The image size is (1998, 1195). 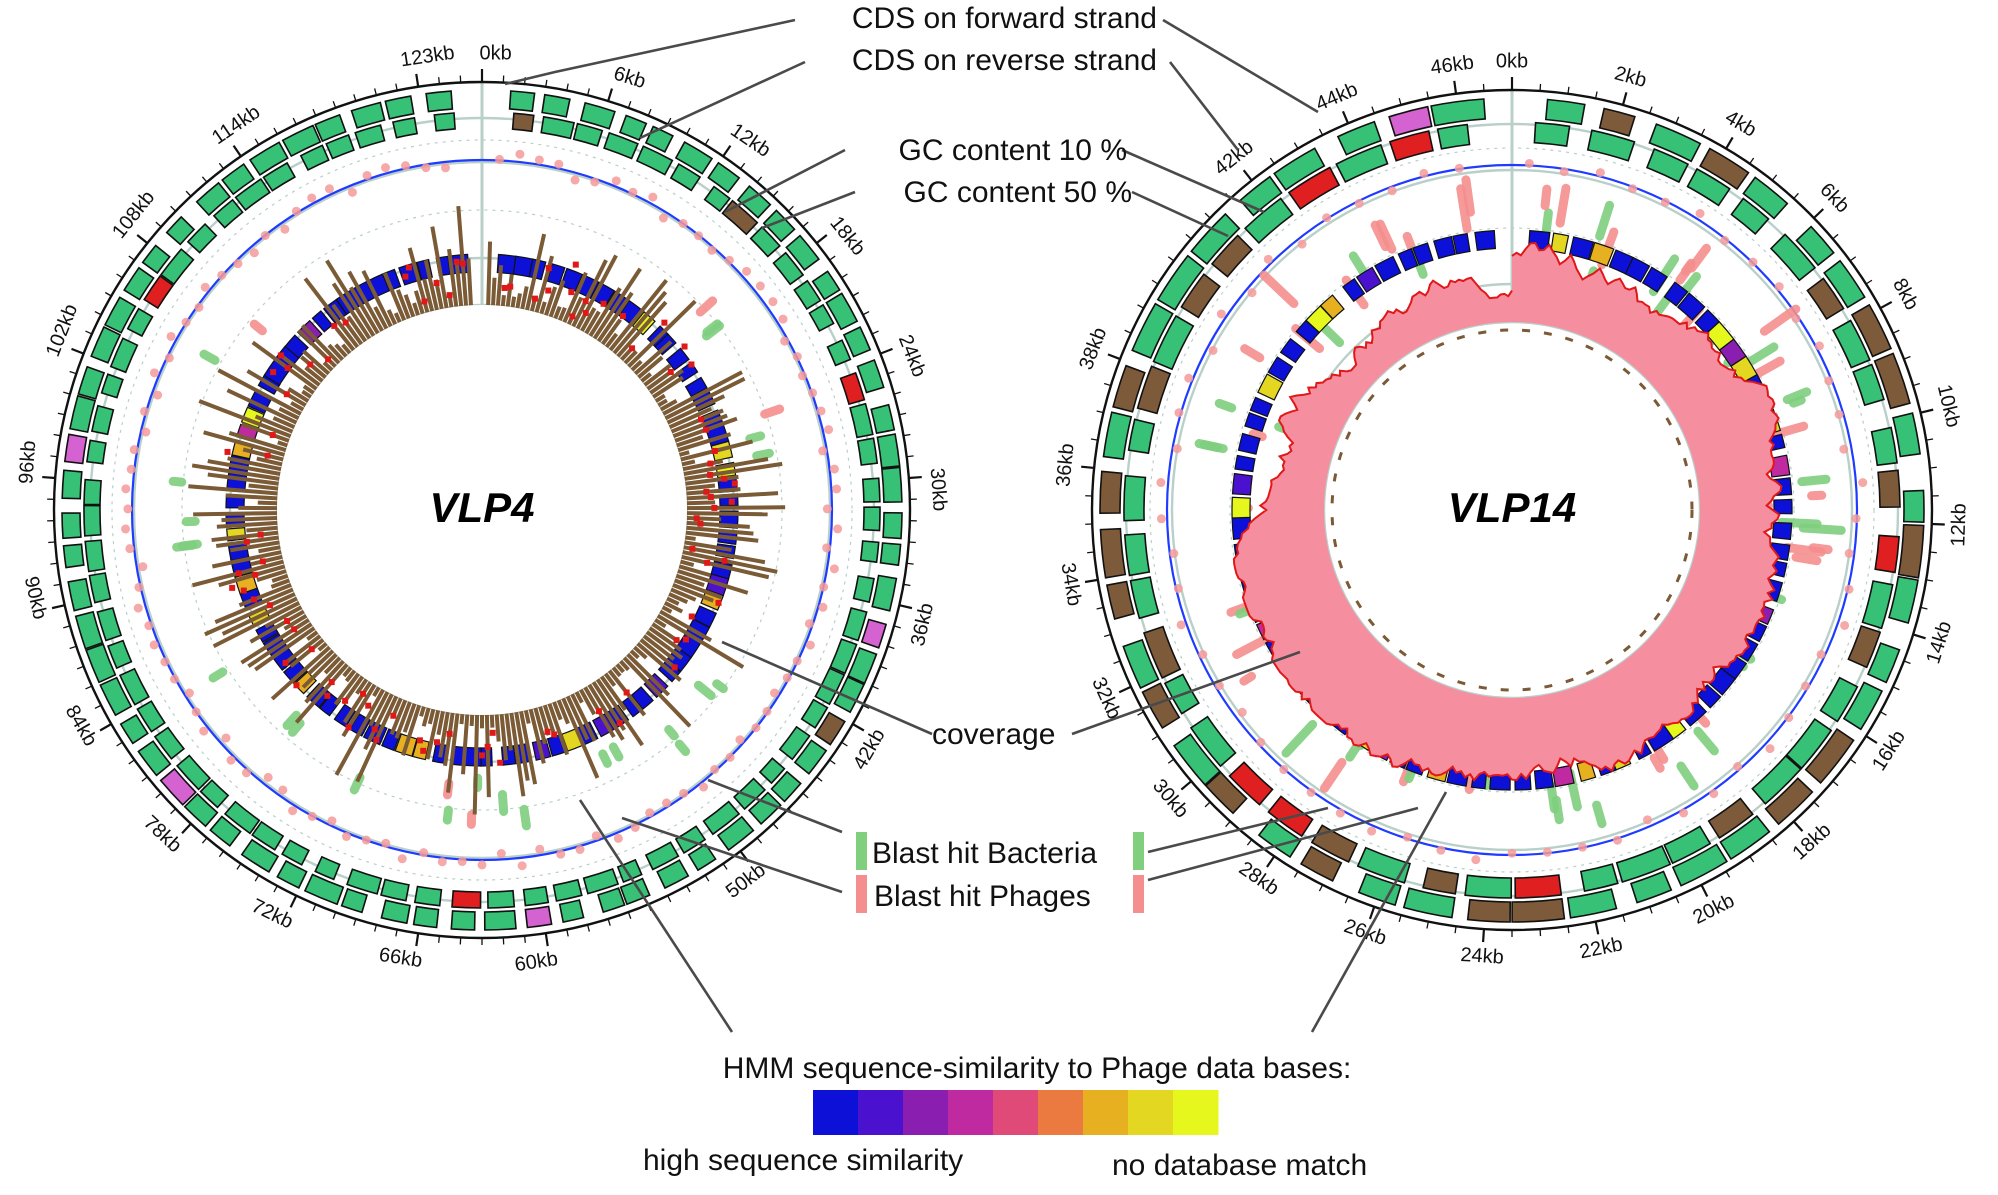 What do you see at coordinates (77, 351) in the screenshot?
I see `vlp4-major-tick` at bounding box center [77, 351].